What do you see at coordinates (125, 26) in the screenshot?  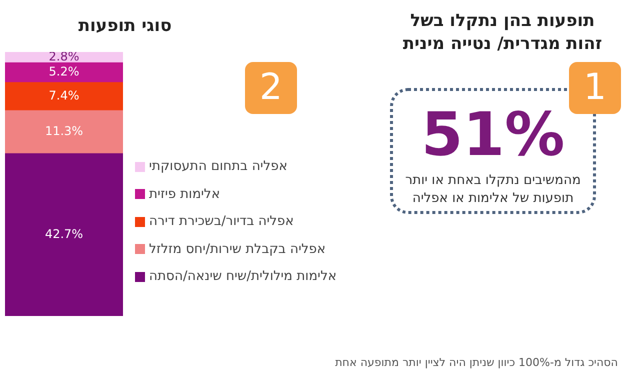 I see `chart-title: סוגי תופעות` at bounding box center [125, 26].